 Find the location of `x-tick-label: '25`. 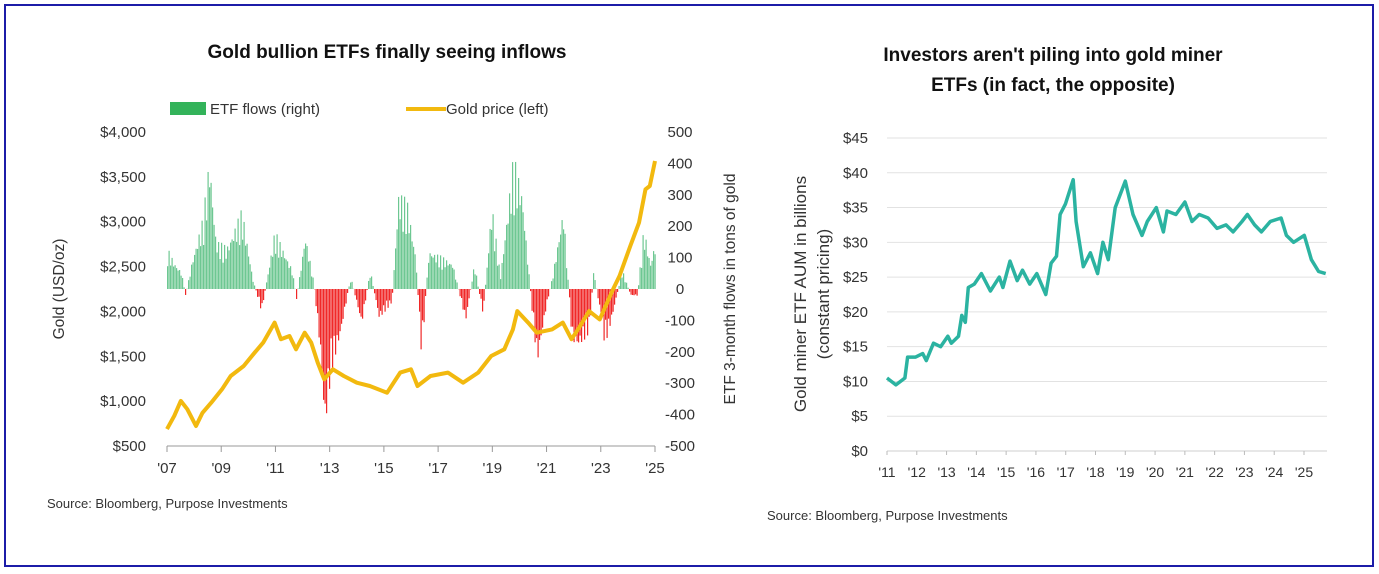

x-tick-label: '25 is located at coordinates (1304, 472).